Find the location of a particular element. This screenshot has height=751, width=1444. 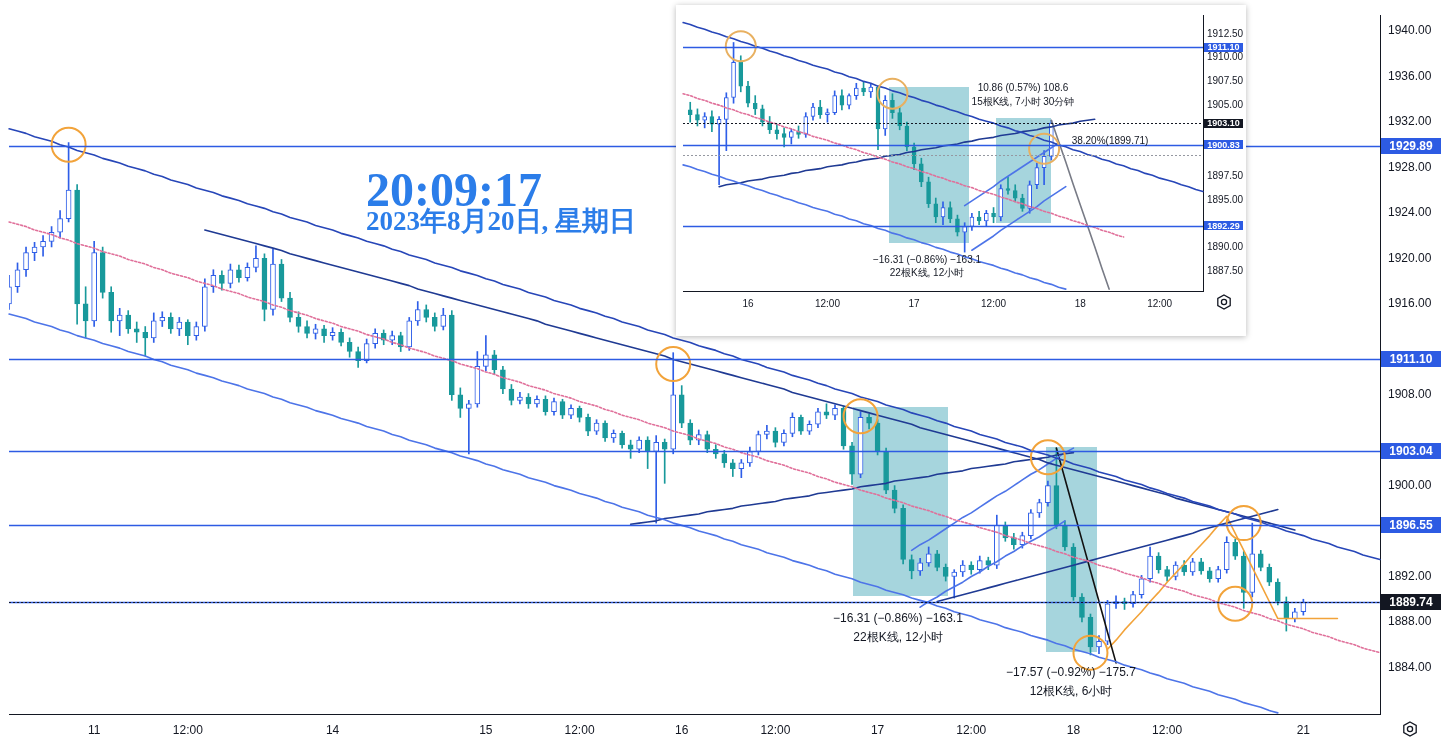

x-tick-label: 11 is located at coordinates (94, 729).